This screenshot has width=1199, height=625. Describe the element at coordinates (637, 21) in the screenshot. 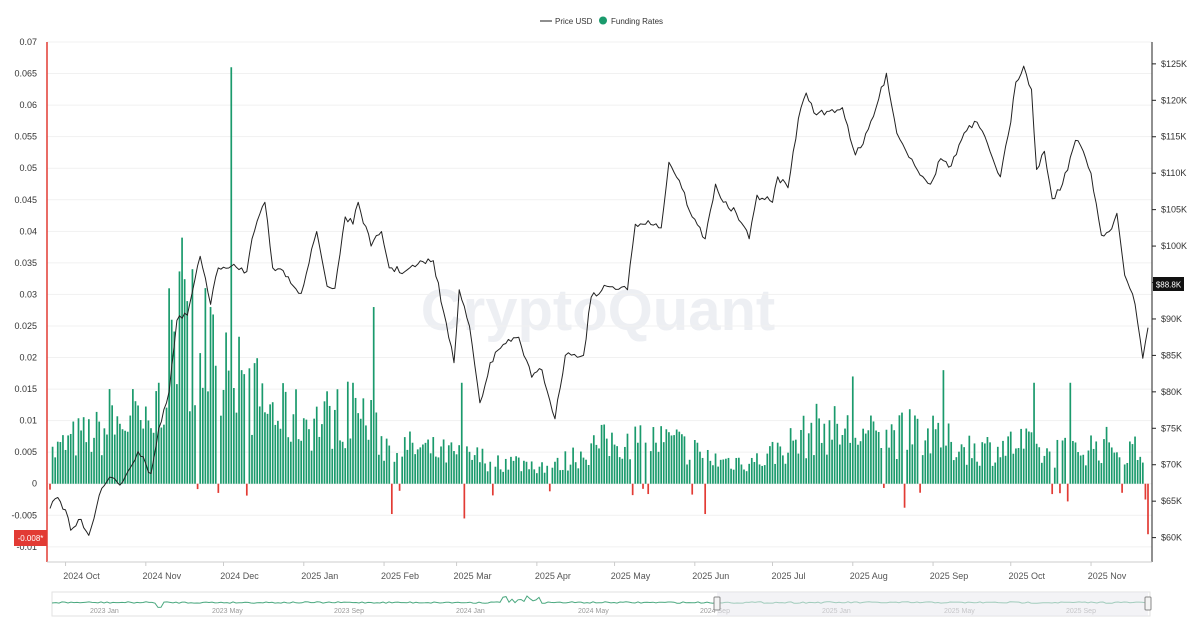

I see `legend-funding-label: Funding Rates` at that location.